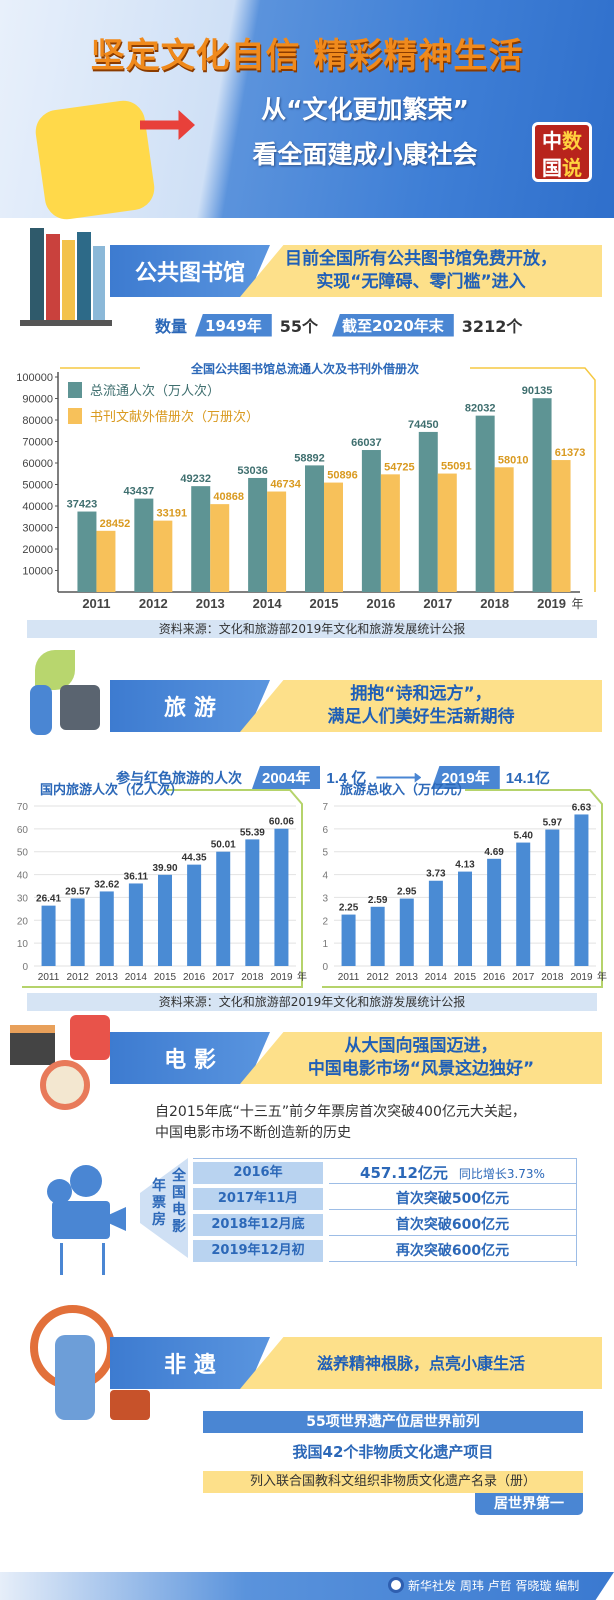 The image size is (614, 1600). Describe the element at coordinates (421, 271) in the screenshot. I see `library-headline: 目前全国所有公共图书馆免费开放， 实现“无障碍、零门槛”进入` at that location.